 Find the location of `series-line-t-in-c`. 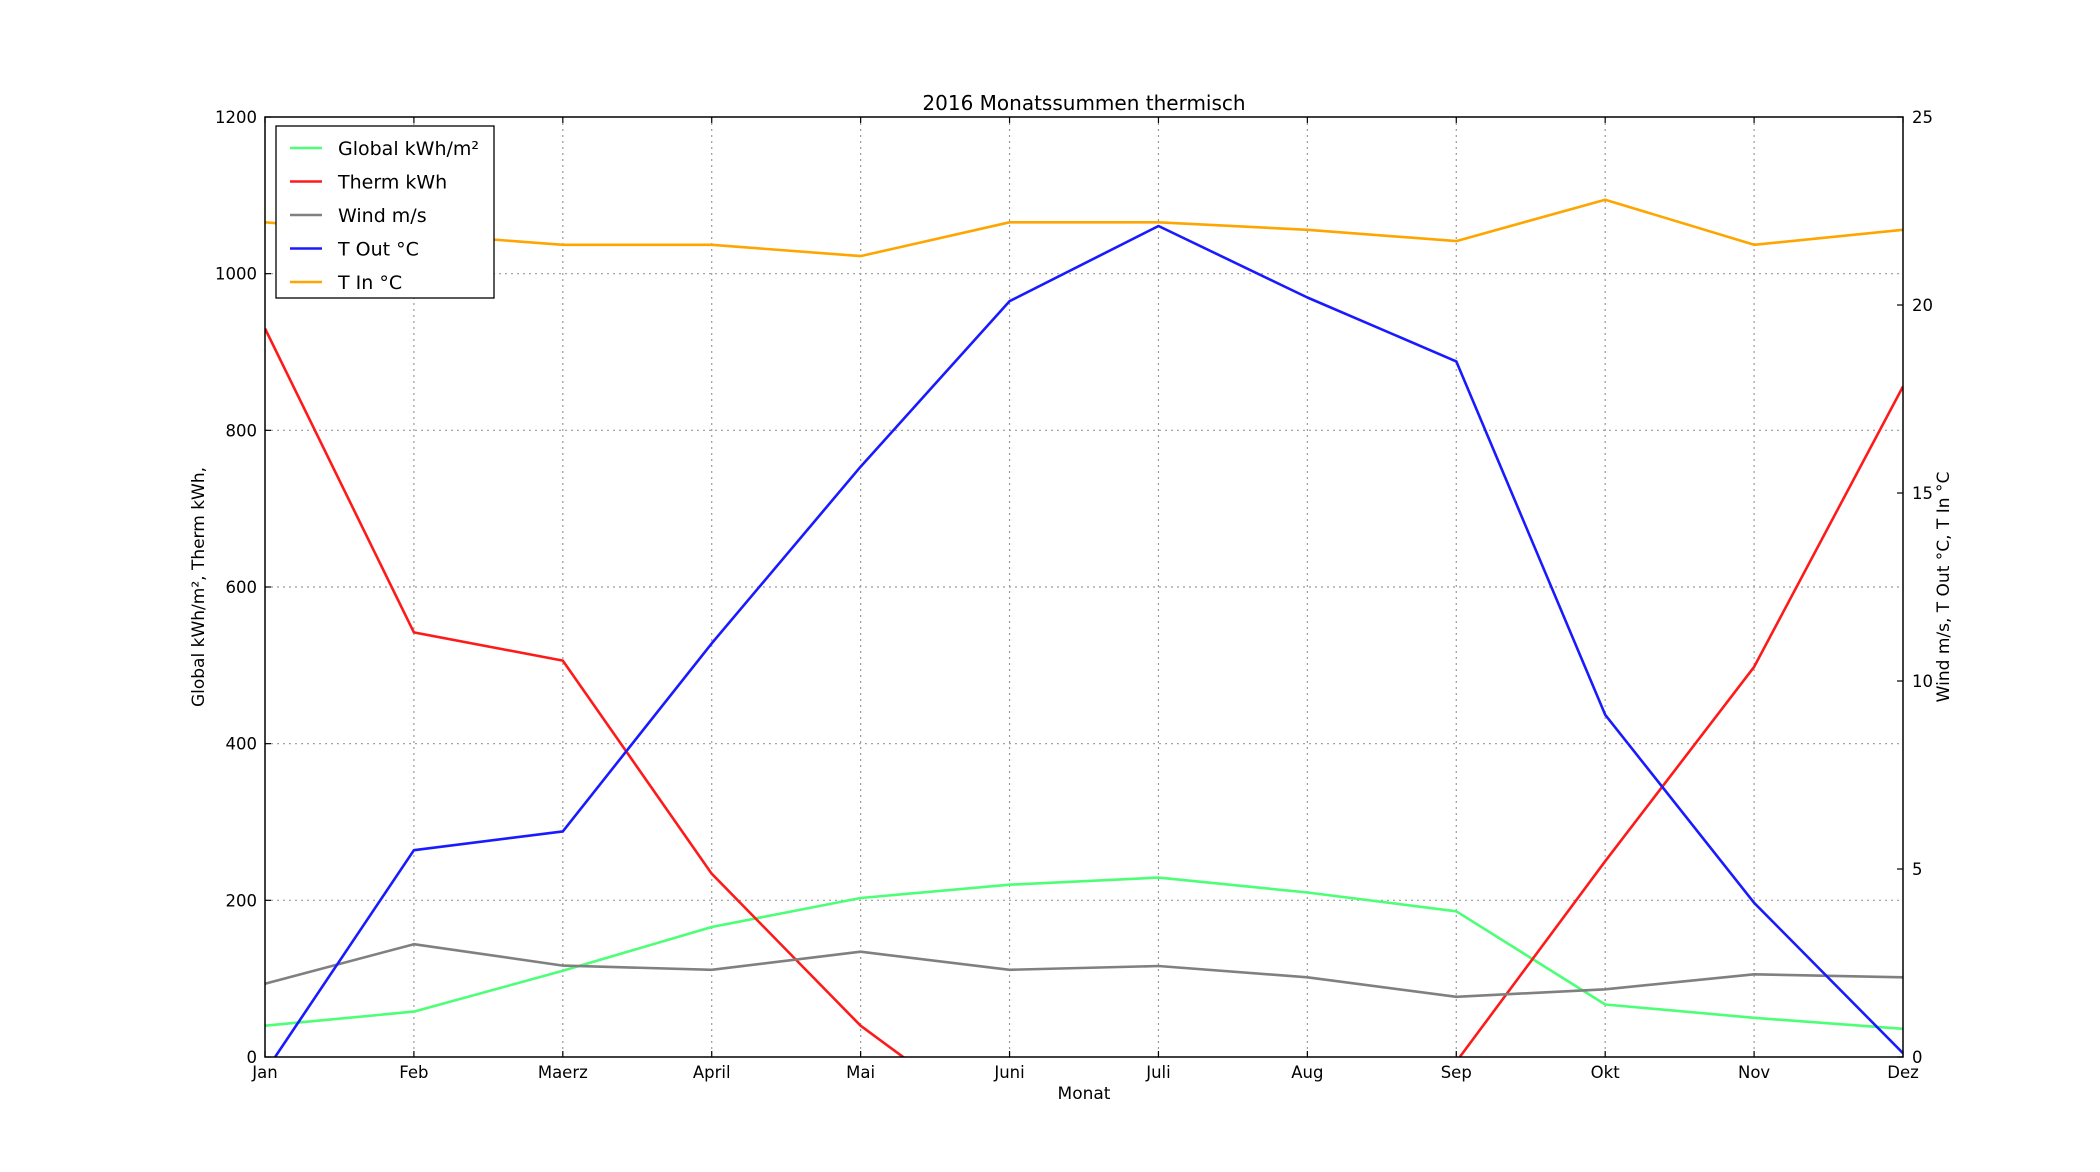

series-line-t-in-c is located at coordinates (1084, 228).